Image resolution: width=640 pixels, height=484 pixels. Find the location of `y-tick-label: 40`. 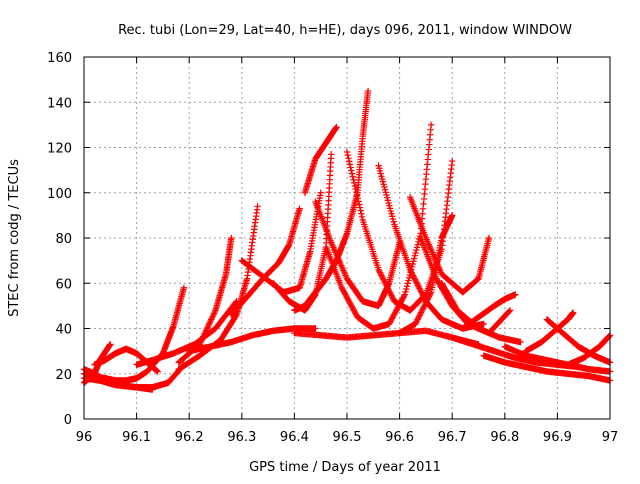

y-tick-label: 40 is located at coordinates (63, 330).